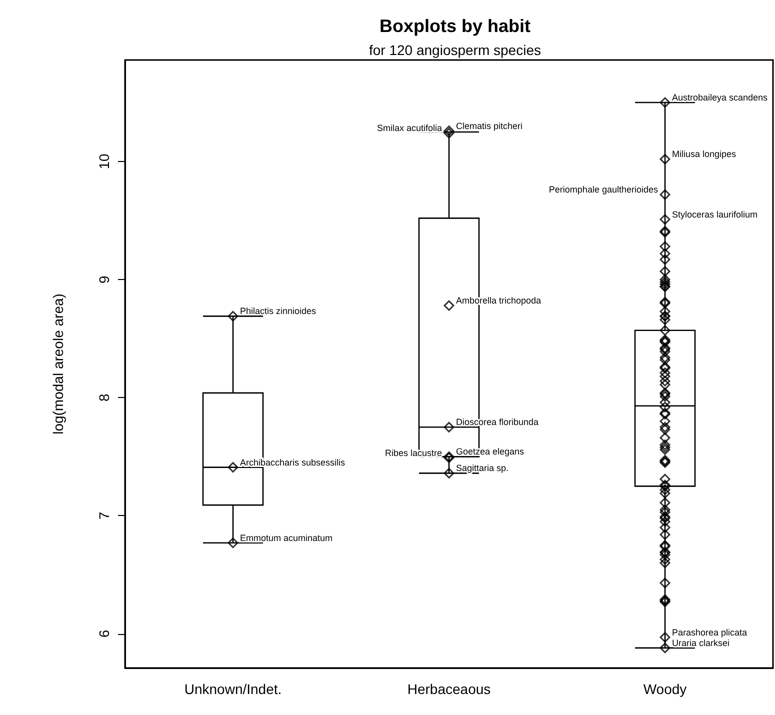  I want to click on annotation: Austrobaileya scandens, so click(720, 97).